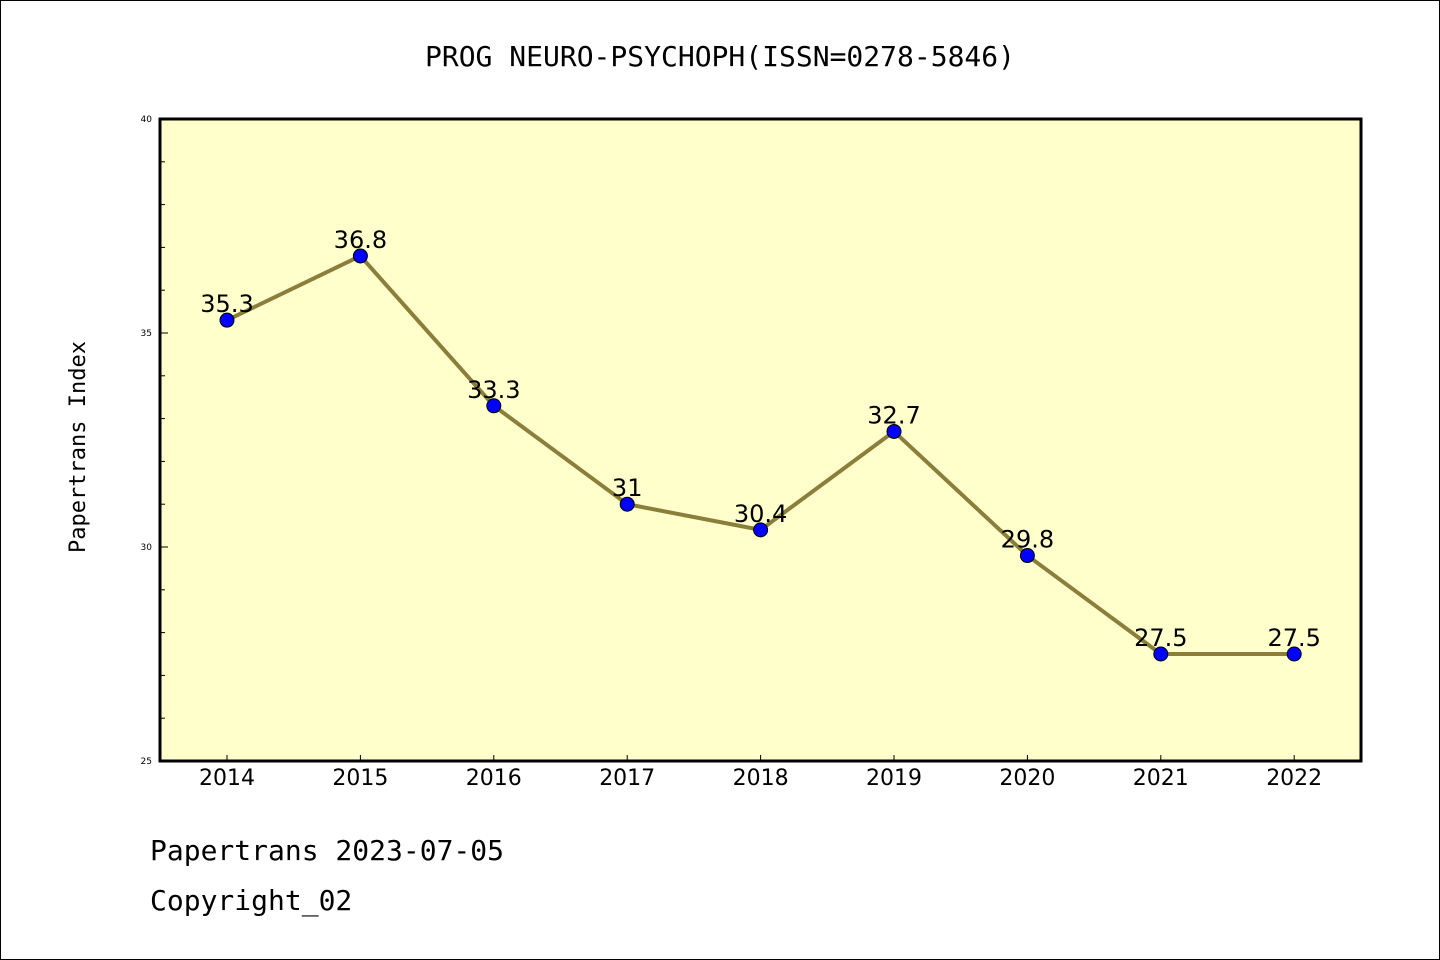  Describe the element at coordinates (327, 850) in the screenshot. I see `footer-date-text: Papertrans 2023-07-05` at that location.